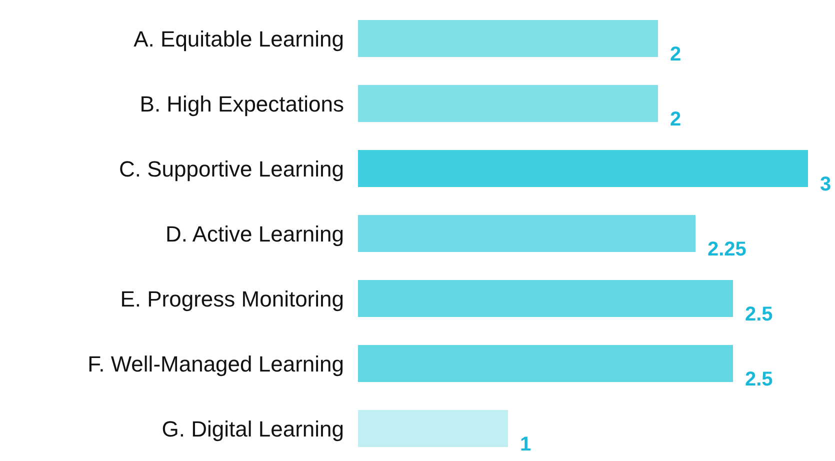 Image resolution: width=835 pixels, height=461 pixels. Describe the element at coordinates (253, 429) in the screenshot. I see `y-tick-label: G. Digital Learning` at that location.